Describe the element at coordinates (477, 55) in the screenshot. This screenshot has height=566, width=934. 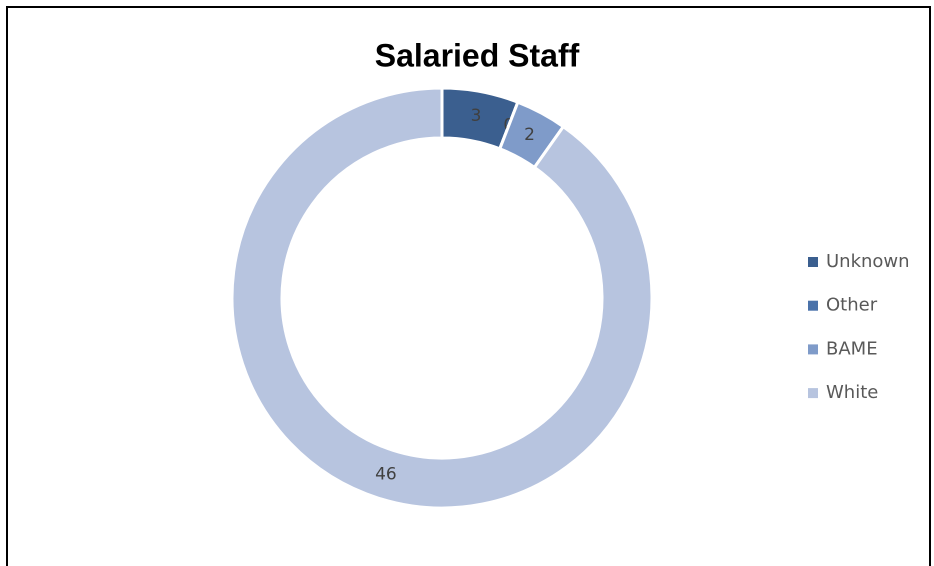
I see `chart-title: Salaried Staff` at that location.